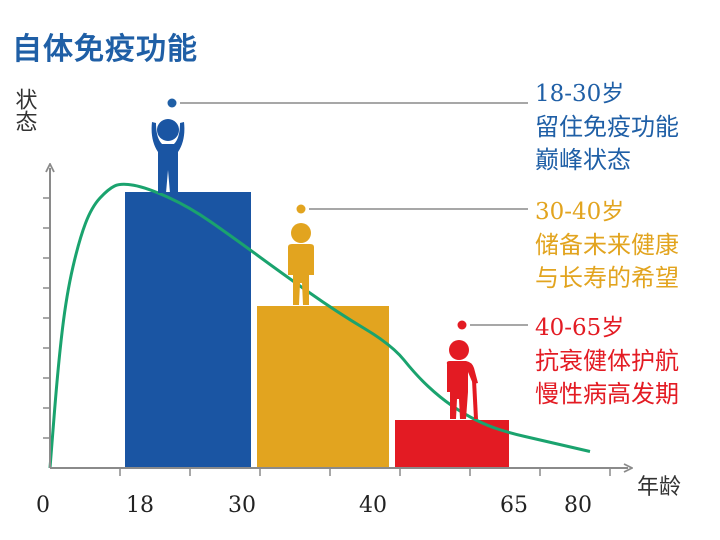 This screenshot has width=720, height=540. Describe the element at coordinates (659, 487) in the screenshot. I see `x-axis-label: 年龄` at that location.